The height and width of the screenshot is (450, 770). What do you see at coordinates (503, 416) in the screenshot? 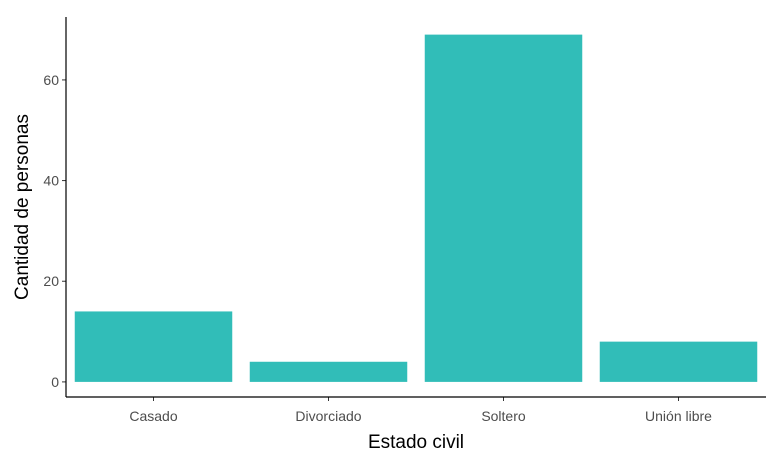
I see `x-tick-label-2: Soltero` at bounding box center [503, 416].